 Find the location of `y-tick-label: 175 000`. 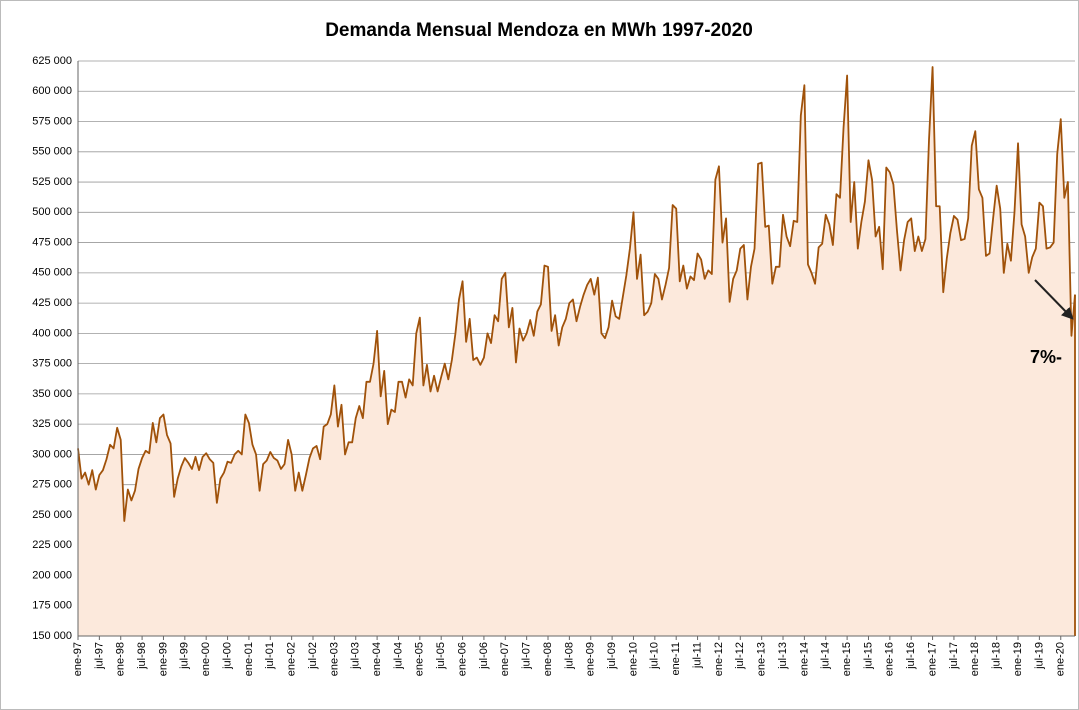

y-tick-label: 175 000 is located at coordinates (52, 606).